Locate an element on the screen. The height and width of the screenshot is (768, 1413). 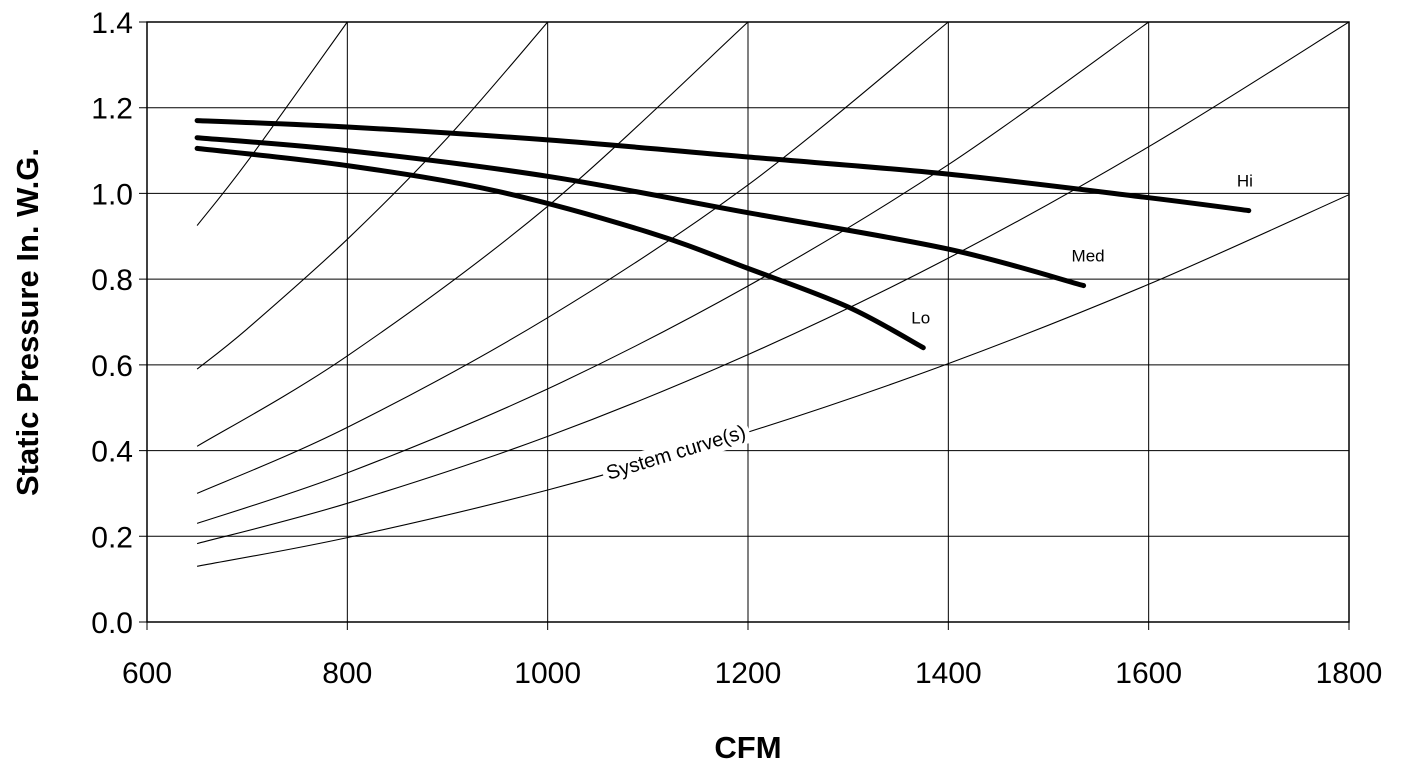
x-tick-label: 600 is located at coordinates (147, 673).